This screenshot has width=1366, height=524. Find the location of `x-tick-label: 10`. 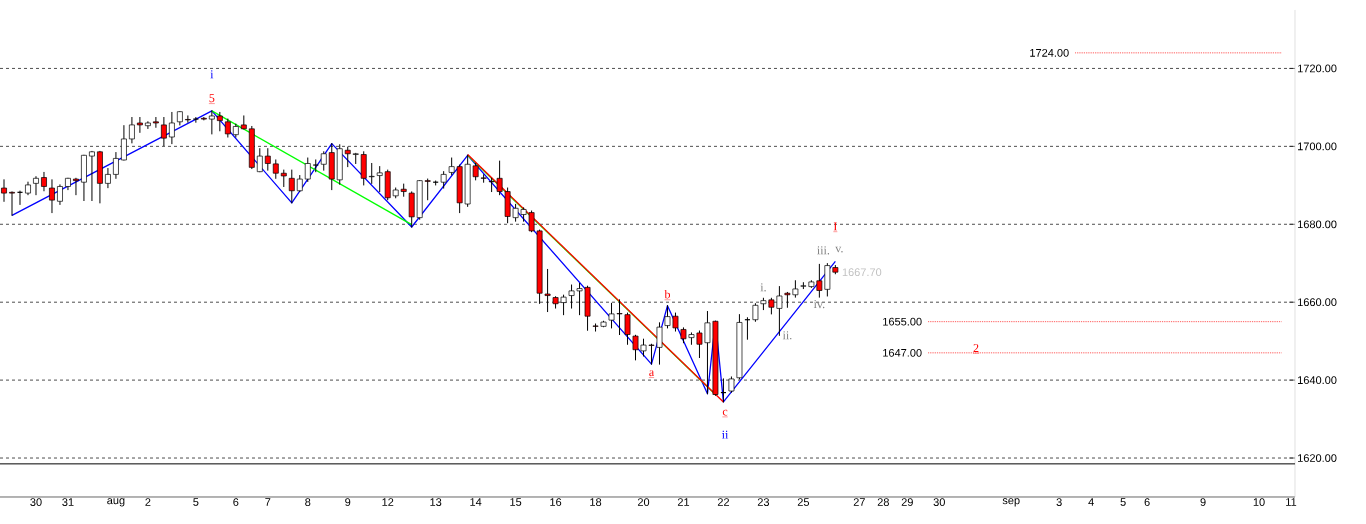

x-tick-label: 10 is located at coordinates (1259, 502).